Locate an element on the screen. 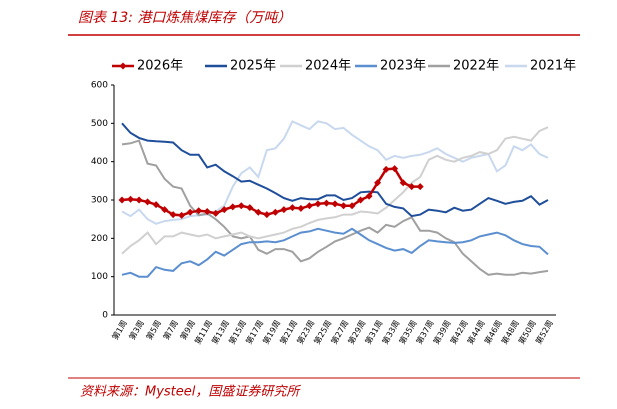 The height and width of the screenshot is (409, 617). y-tick-label: 200 is located at coordinates (99, 239).